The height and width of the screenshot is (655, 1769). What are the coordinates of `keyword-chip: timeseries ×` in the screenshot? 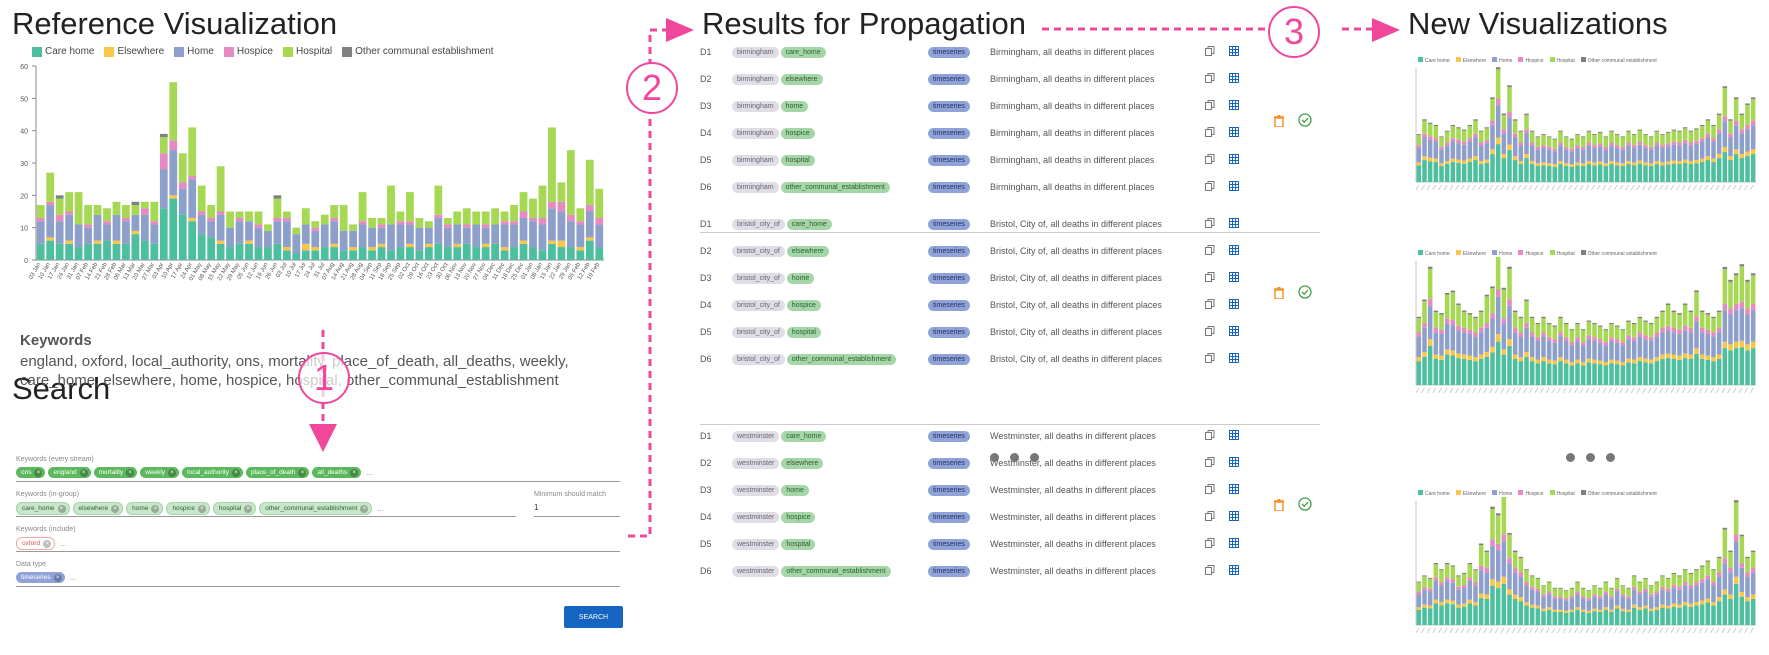 It's located at (40, 577).